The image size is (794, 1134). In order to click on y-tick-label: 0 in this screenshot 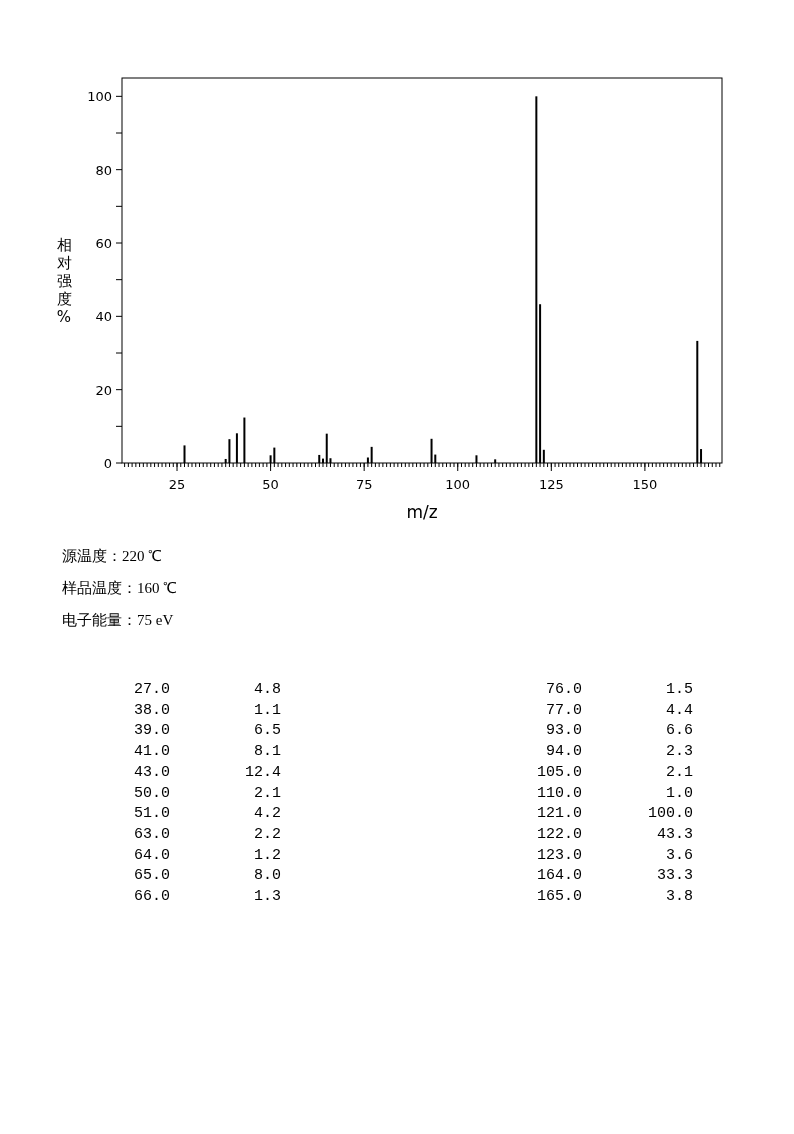, I will do `click(107, 463)`.